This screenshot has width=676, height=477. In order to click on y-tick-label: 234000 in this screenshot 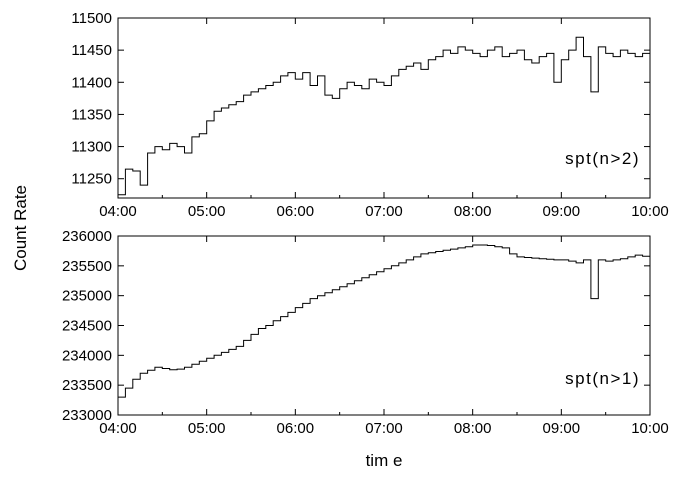, I will do `click(87, 355)`.